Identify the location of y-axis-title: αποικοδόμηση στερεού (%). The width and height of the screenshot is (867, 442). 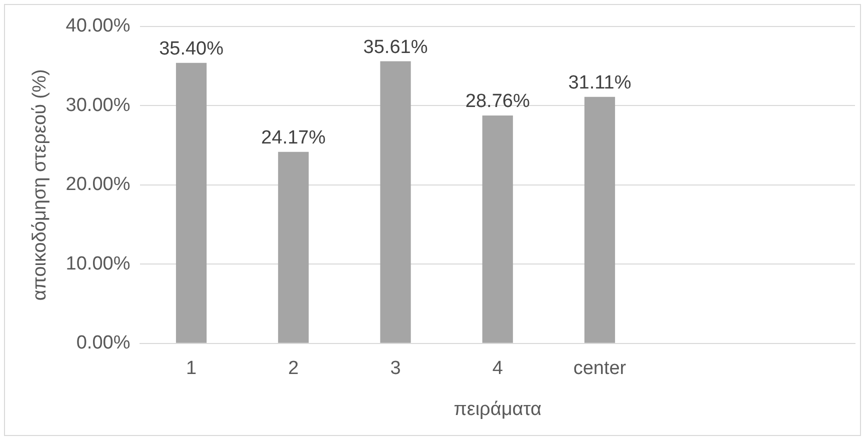
(40, 185).